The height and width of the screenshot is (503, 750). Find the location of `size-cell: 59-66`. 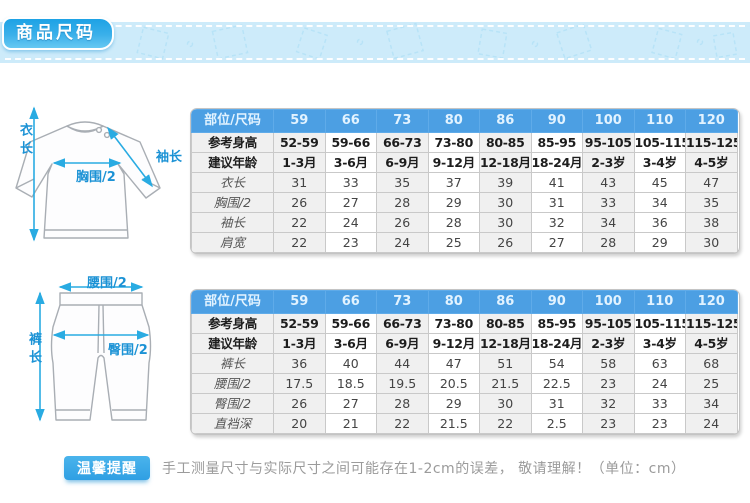

size-cell: 59-66 is located at coordinates (350, 323).